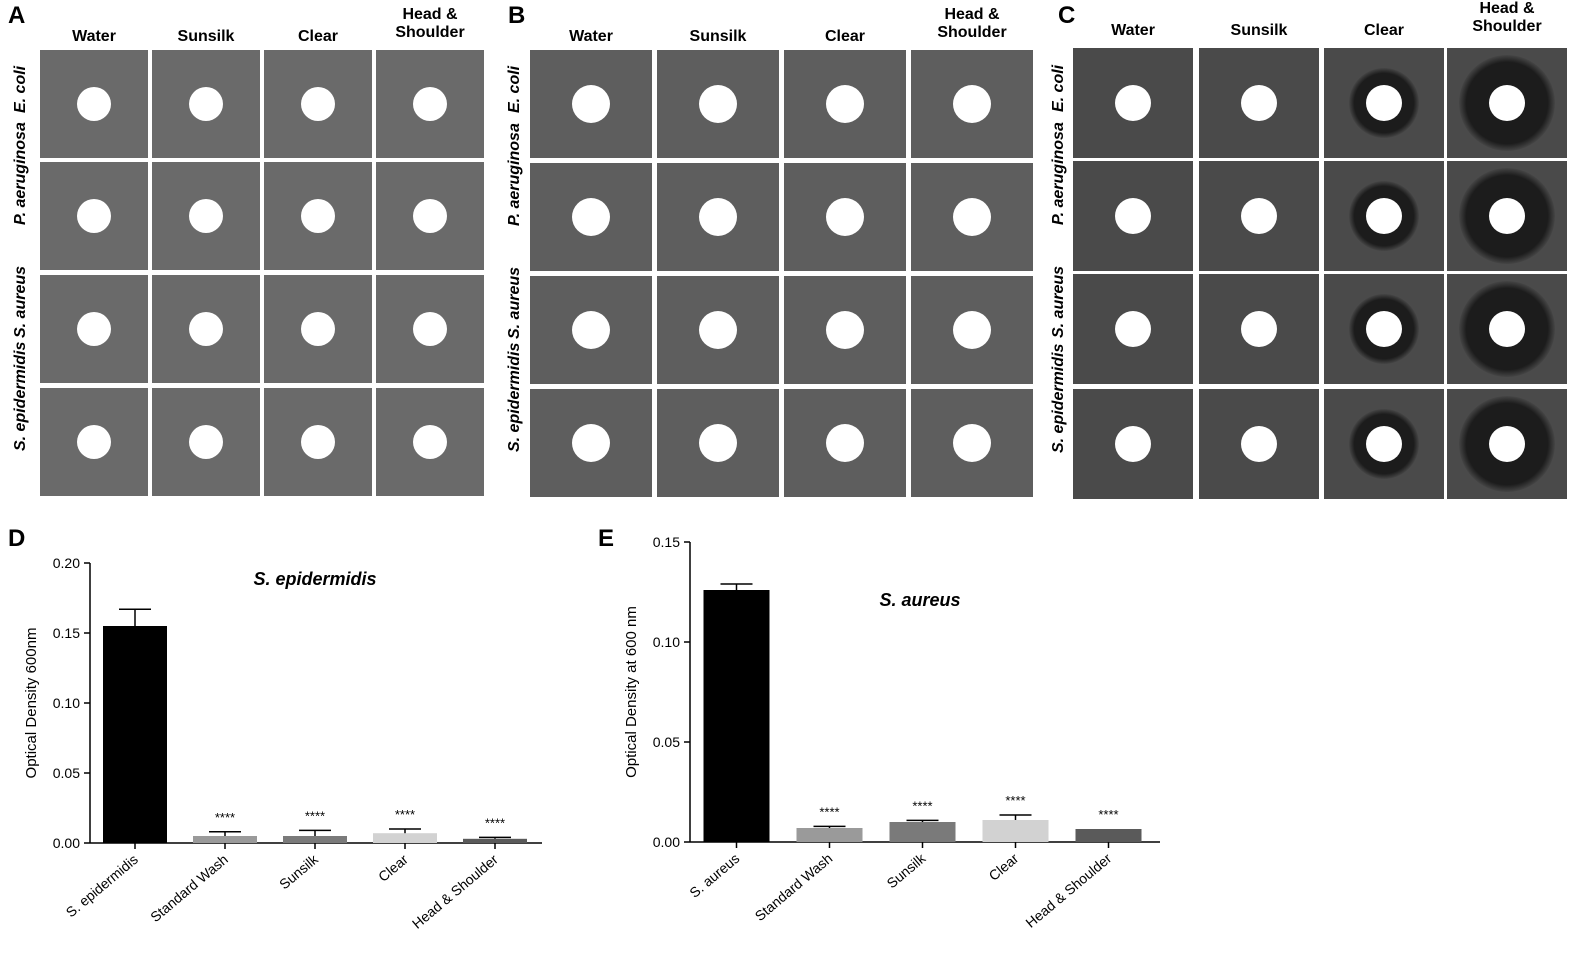 The height and width of the screenshot is (970, 1592). Describe the element at coordinates (845, 36) in the screenshot. I see `panel-b-col-label: Clear` at that location.